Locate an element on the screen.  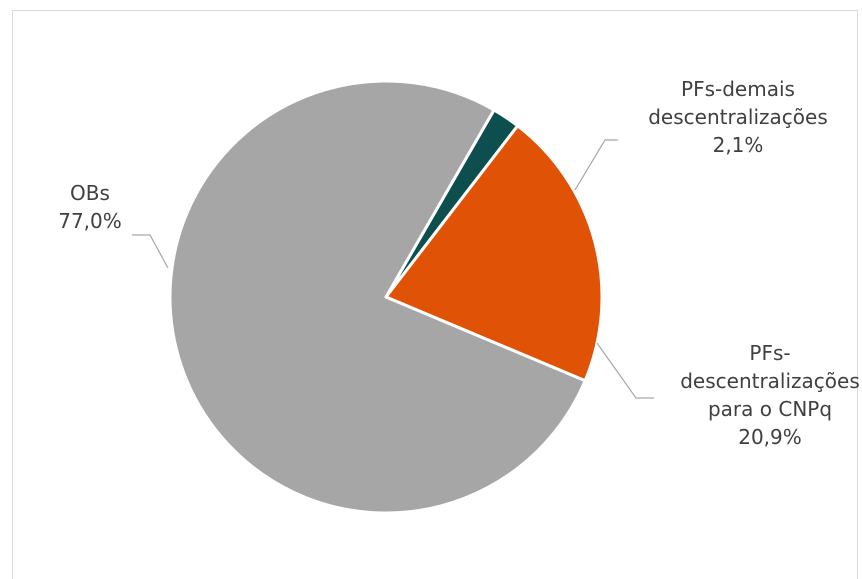
slice-name-line: para o CNPq is located at coordinates (770, 409).